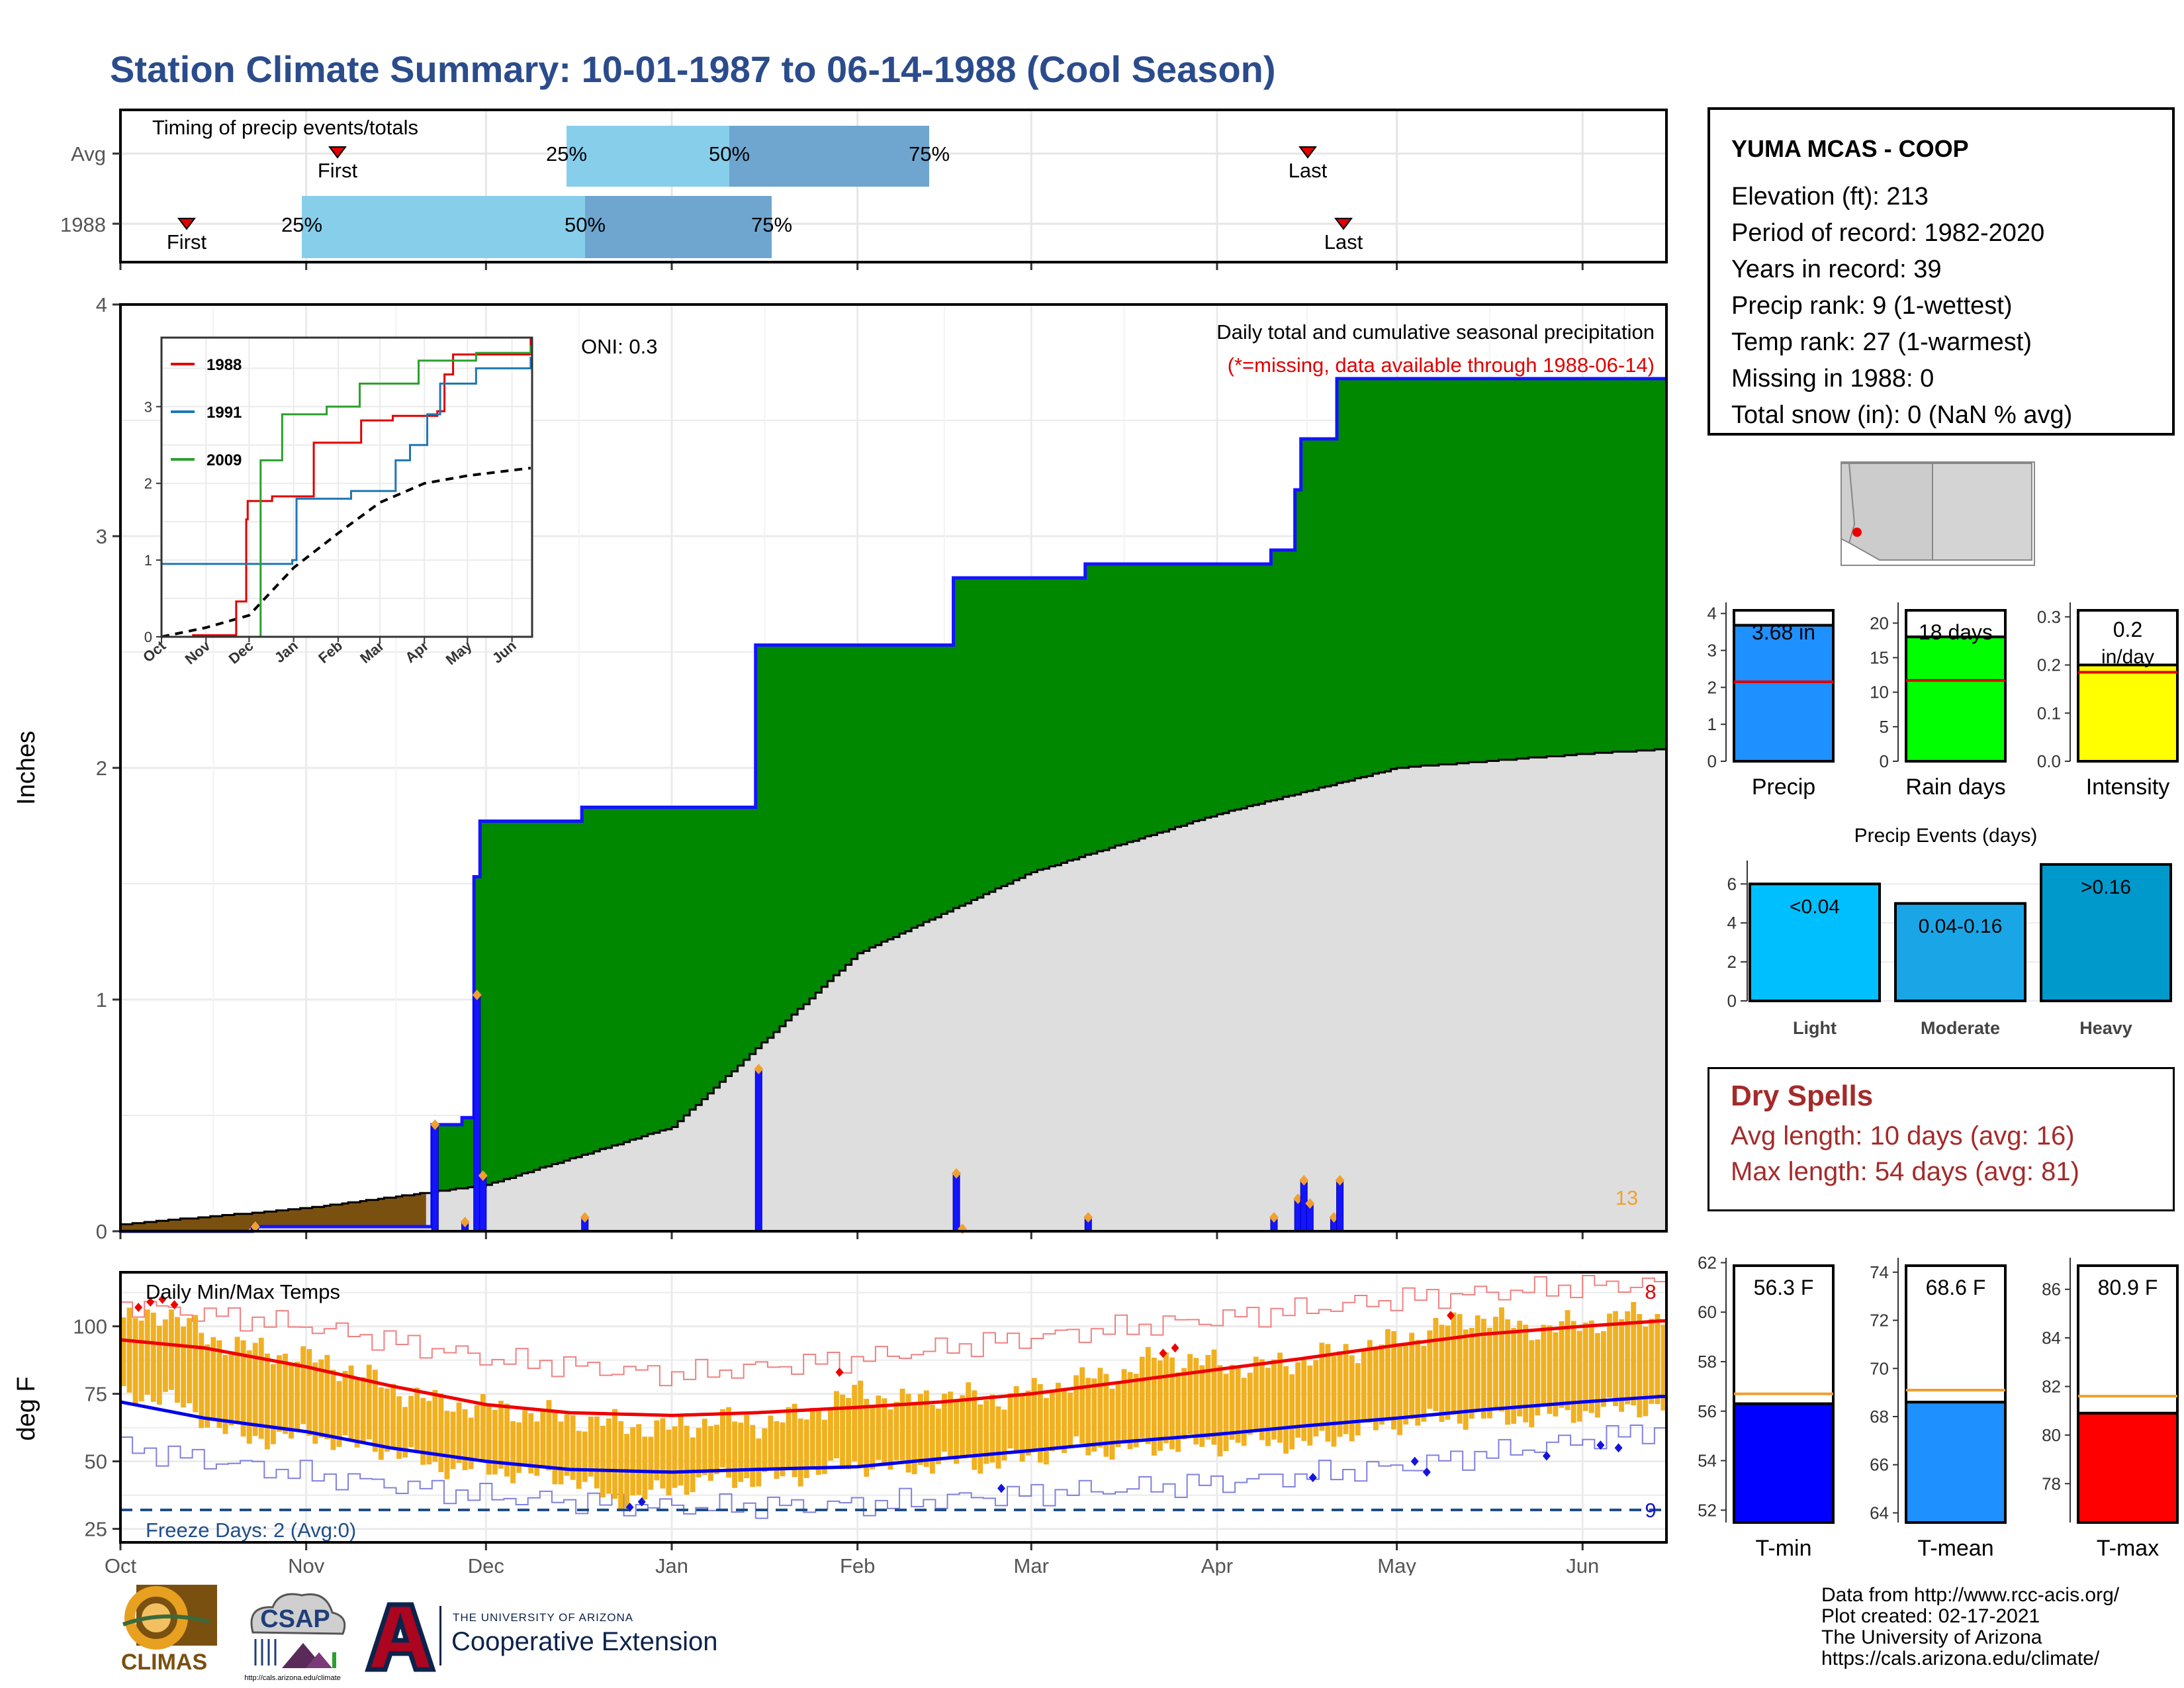 The width and height of the screenshot is (2184, 1688). I want to click on summary-ytick-label: 5, so click(1885, 727).